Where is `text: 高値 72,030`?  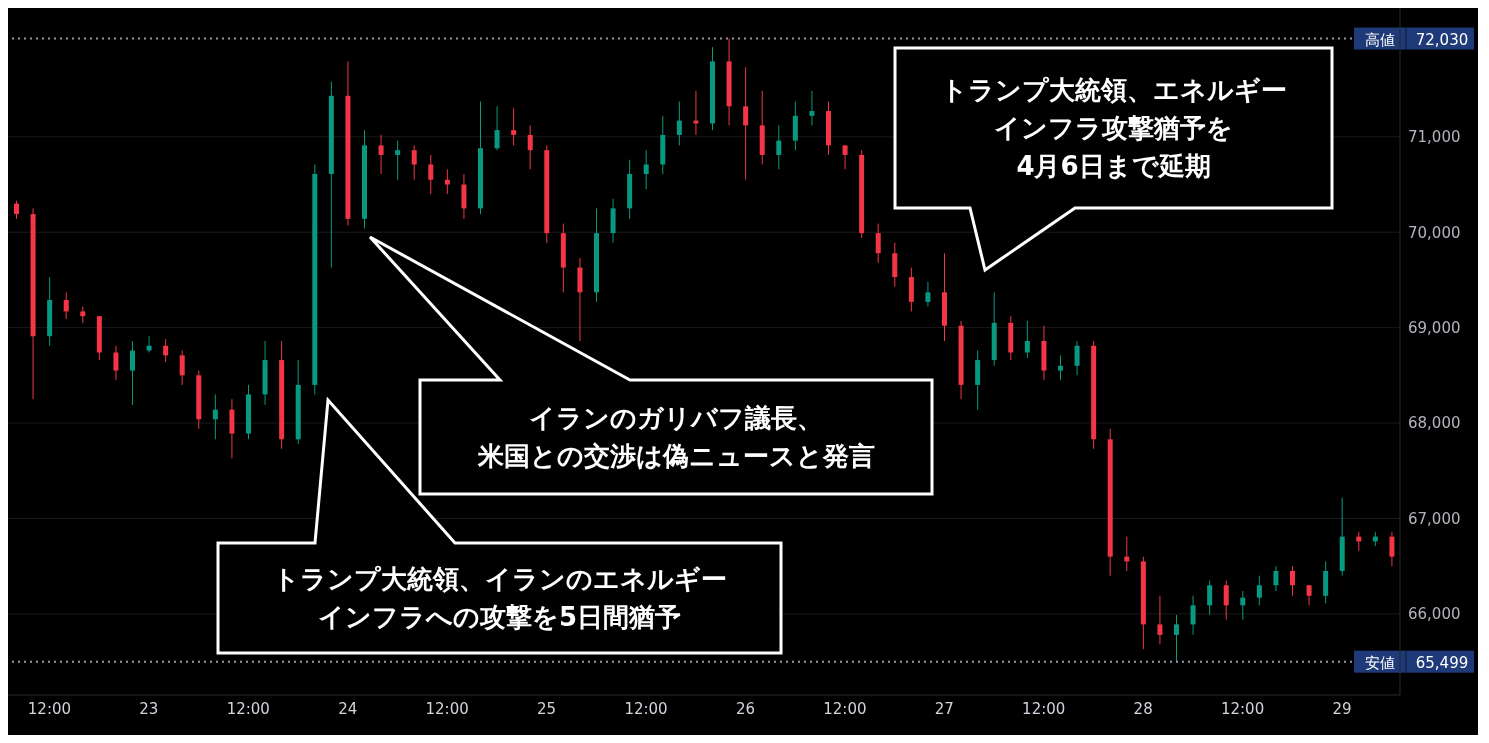 text: 高値 72,030 is located at coordinates (1417, 39).